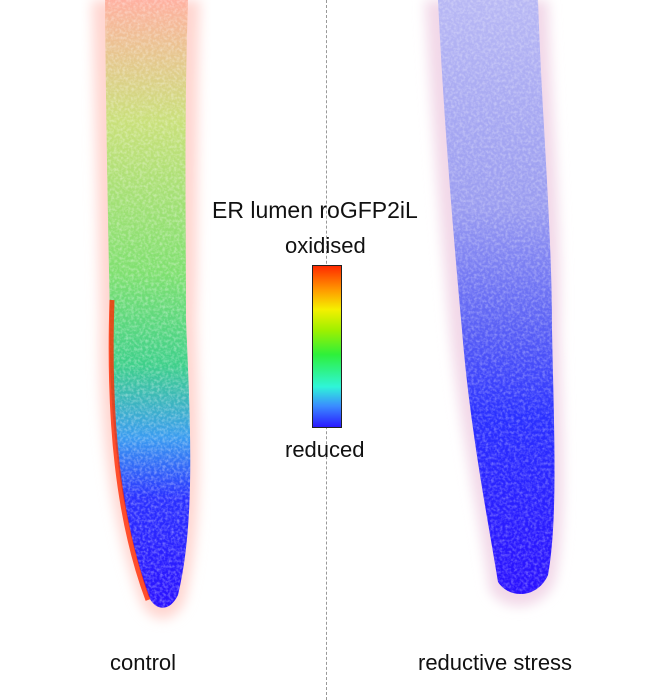 The height and width of the screenshot is (700, 654). Describe the element at coordinates (315, 210) in the screenshot. I see `colorbar-title: ER lumen roGFP2iL` at that location.